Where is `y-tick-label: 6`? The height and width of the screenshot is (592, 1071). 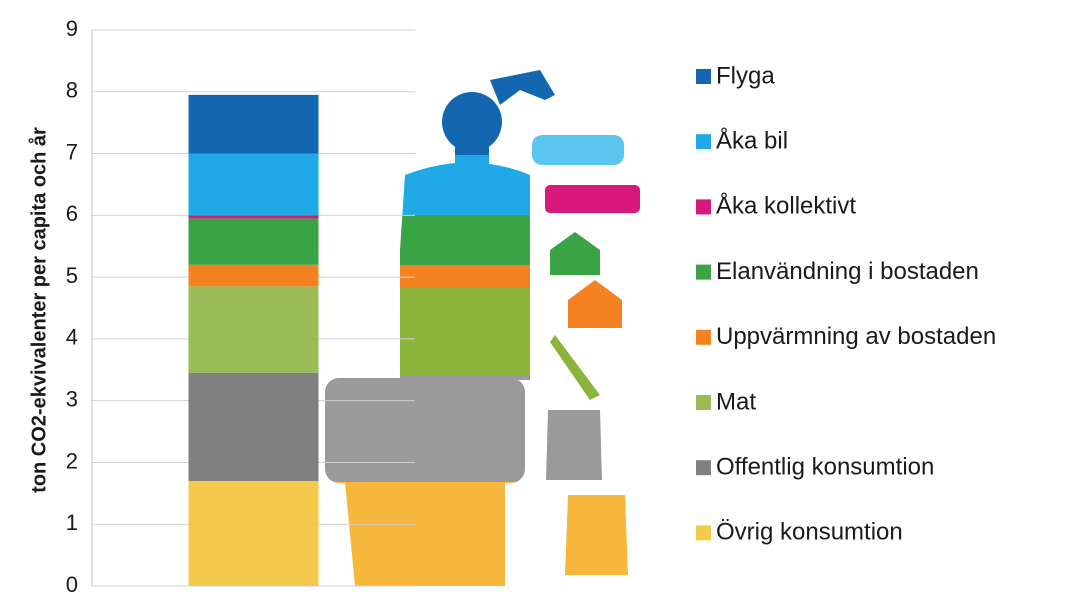 y-tick-label: 6 is located at coordinates (72, 213).